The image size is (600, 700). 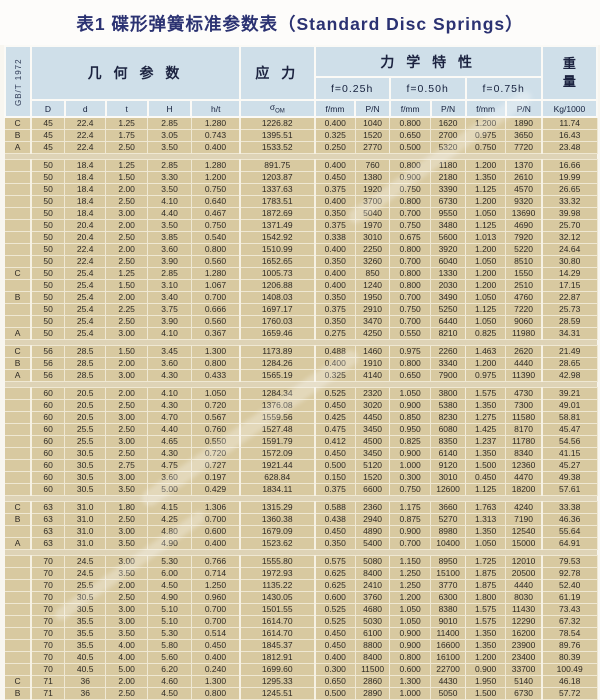 What do you see at coordinates (169, 441) in the screenshot?
I see `data-cell: 4.65` at bounding box center [169, 441].